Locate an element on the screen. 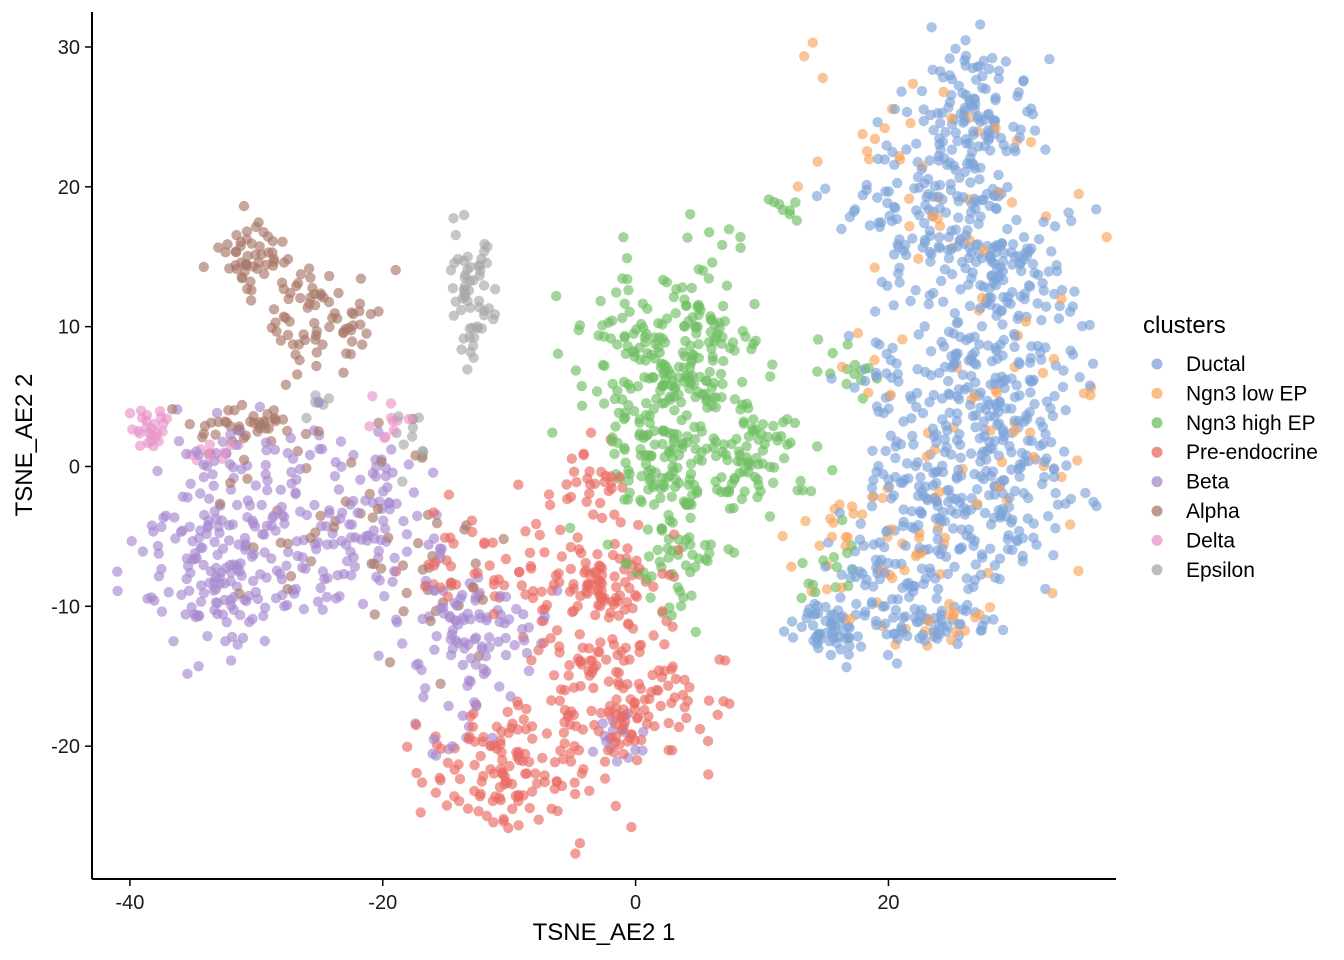 The height and width of the screenshot is (960, 1344). legend-label-epsilon: Epsilon is located at coordinates (1220, 570).